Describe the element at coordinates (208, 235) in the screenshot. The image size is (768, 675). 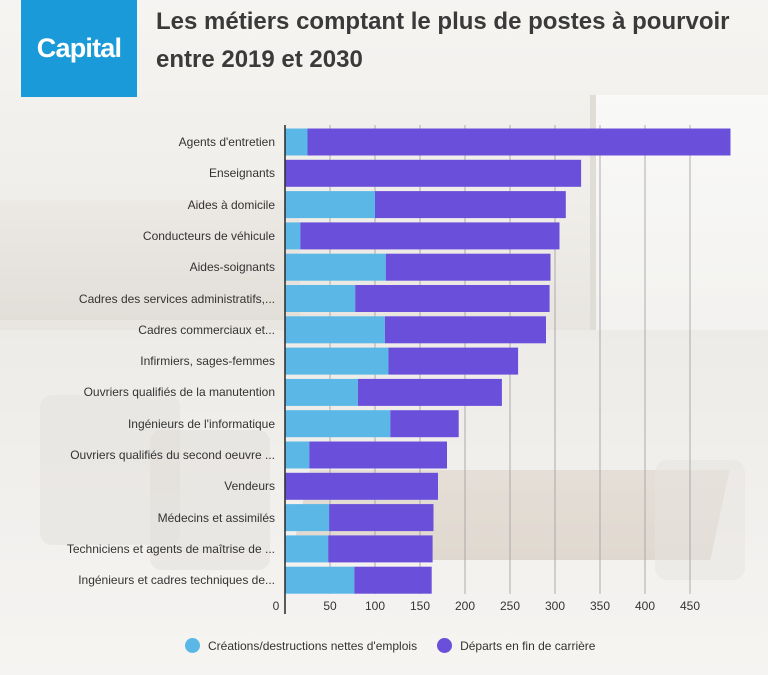
I see `category-label: Conducteurs de véhicule` at that location.